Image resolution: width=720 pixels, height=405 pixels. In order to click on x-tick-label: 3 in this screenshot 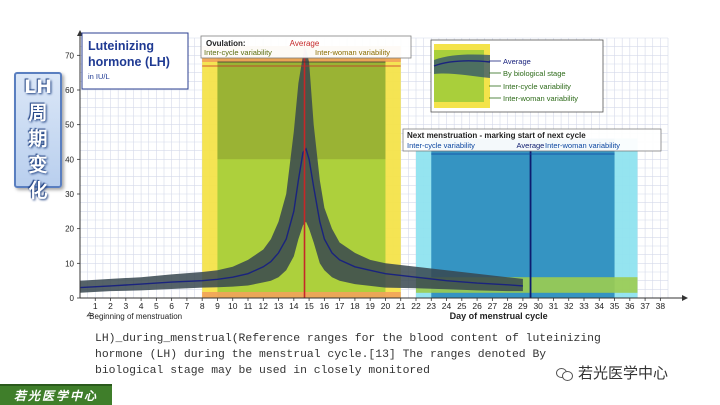, I will do `click(125, 306)`.